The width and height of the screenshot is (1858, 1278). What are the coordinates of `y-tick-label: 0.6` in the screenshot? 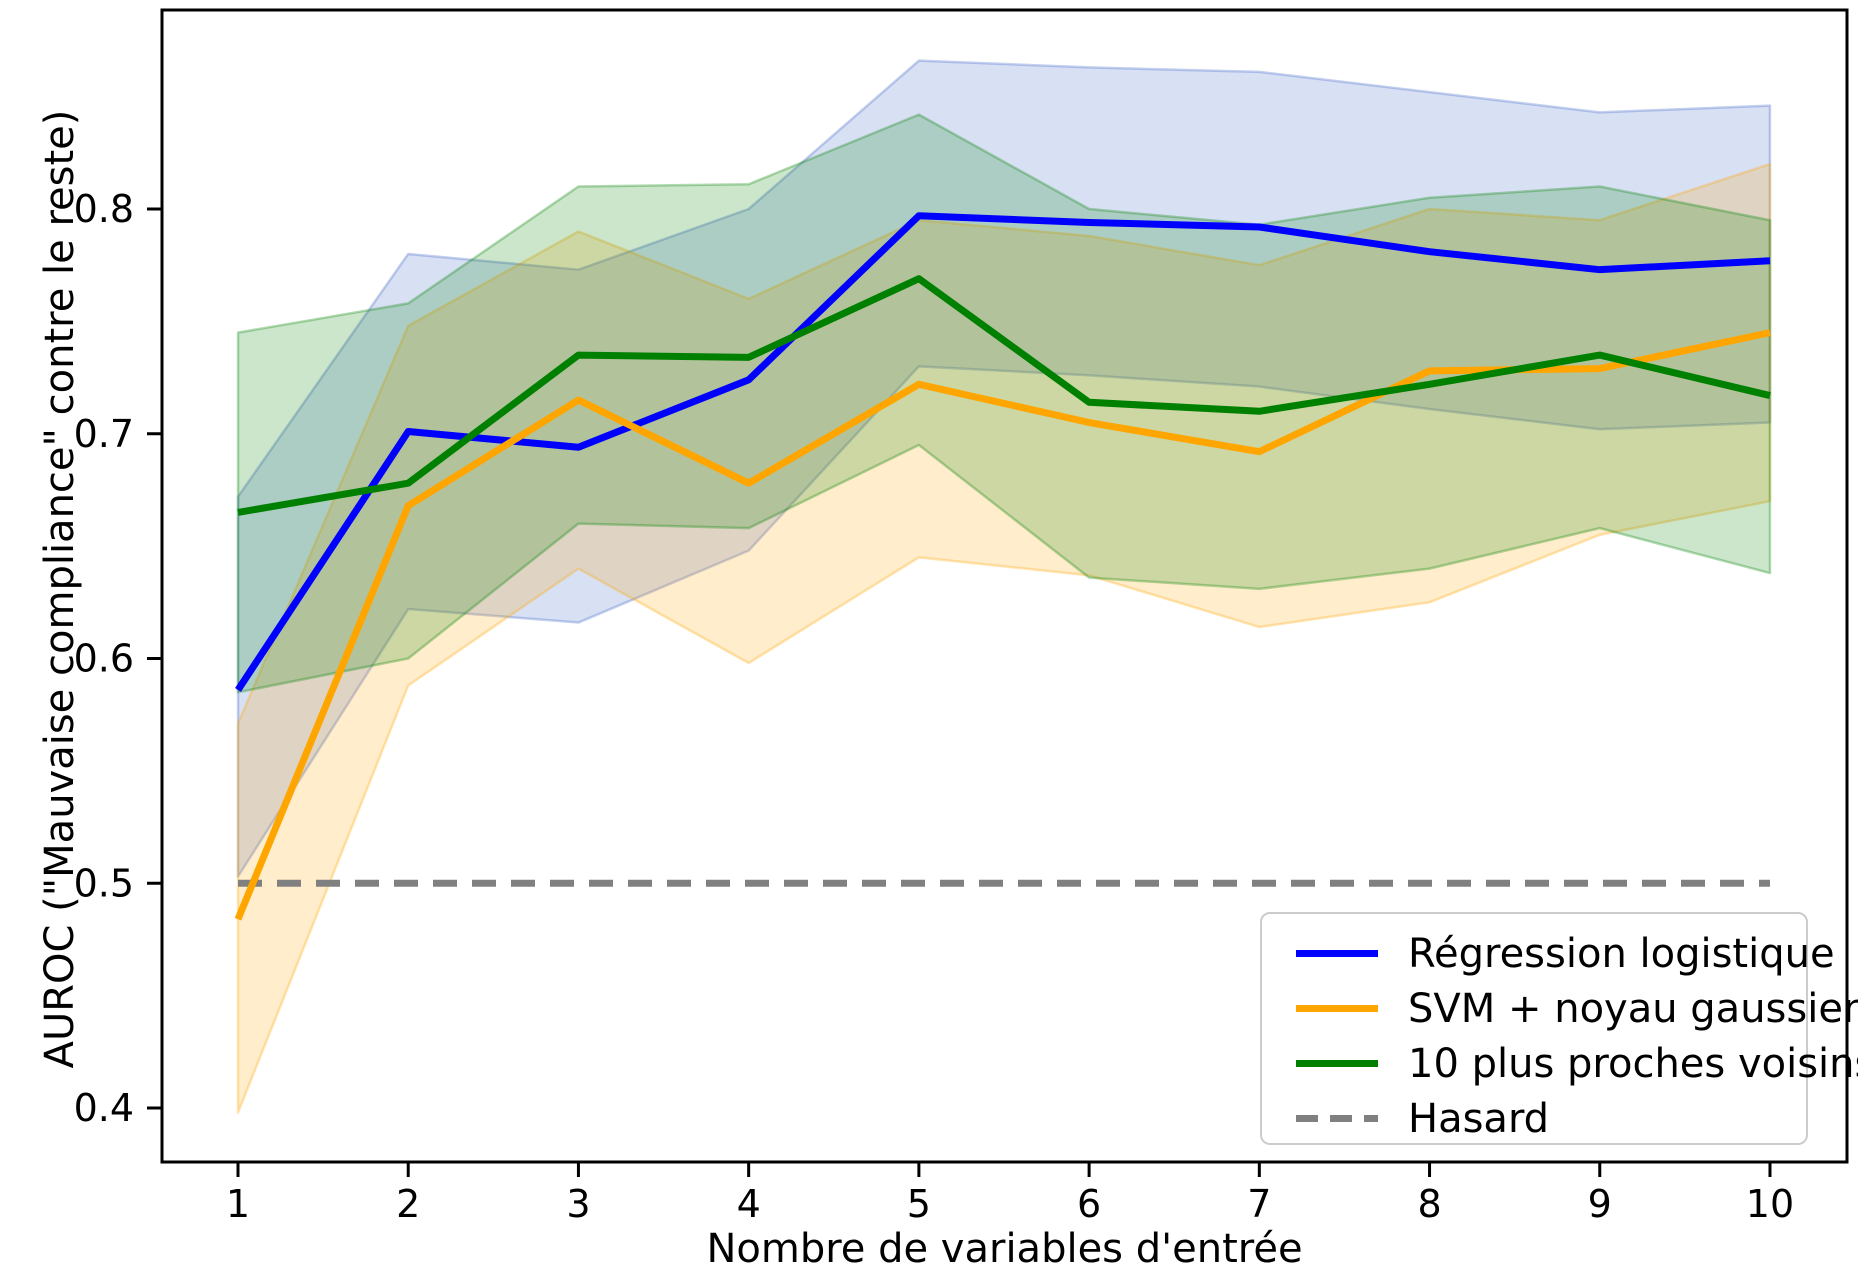 It's located at (104, 659).